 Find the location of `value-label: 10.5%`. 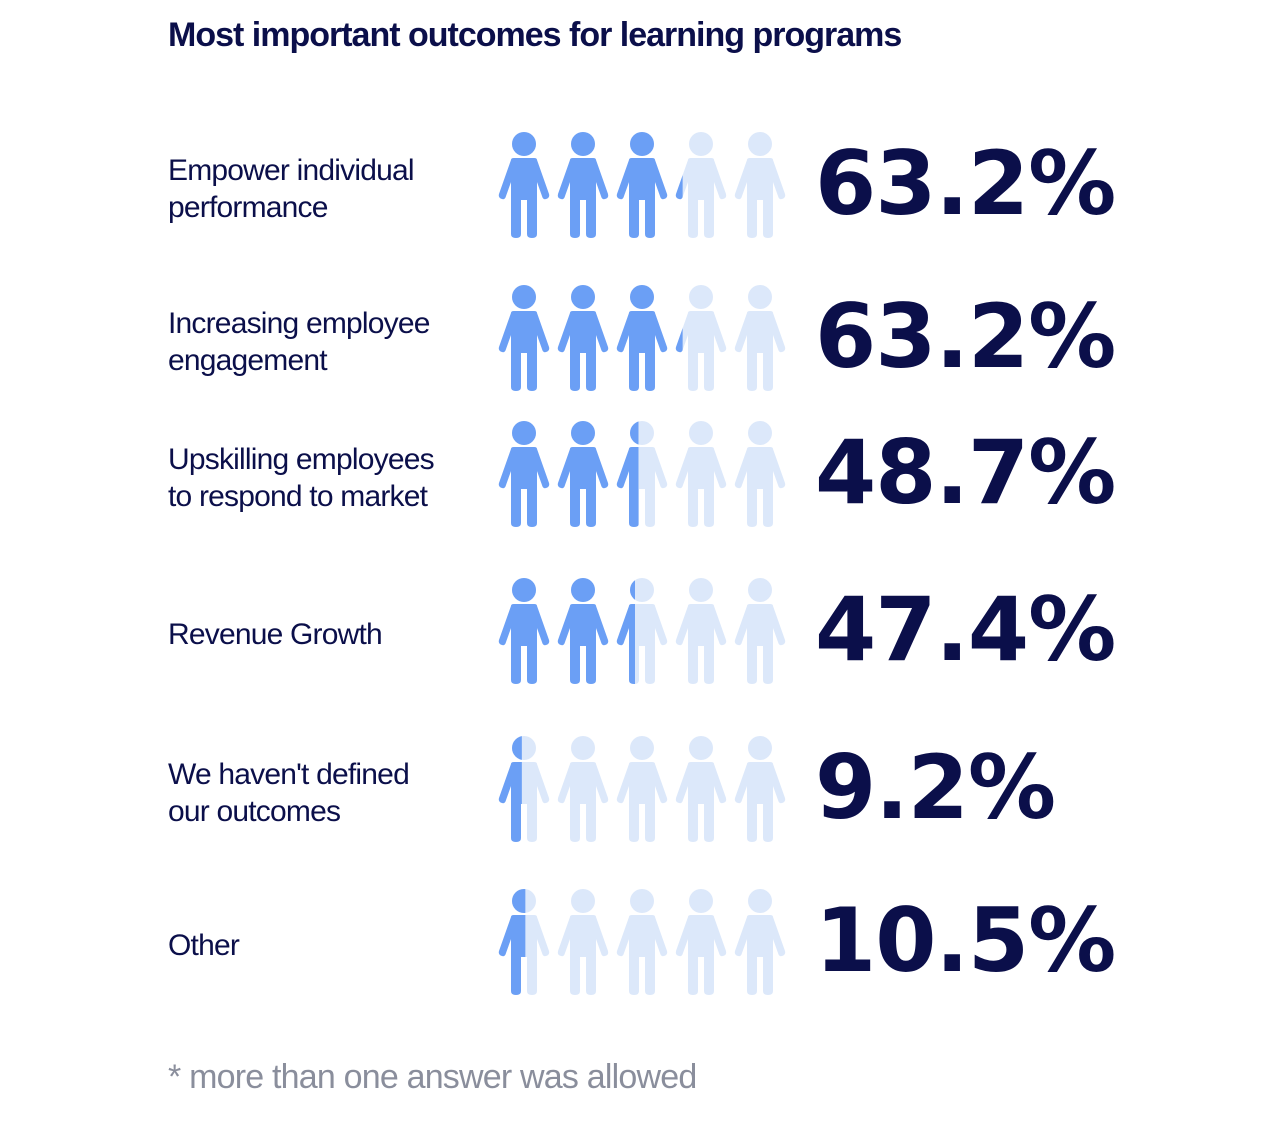

value-label: 10.5% is located at coordinates (965, 940).